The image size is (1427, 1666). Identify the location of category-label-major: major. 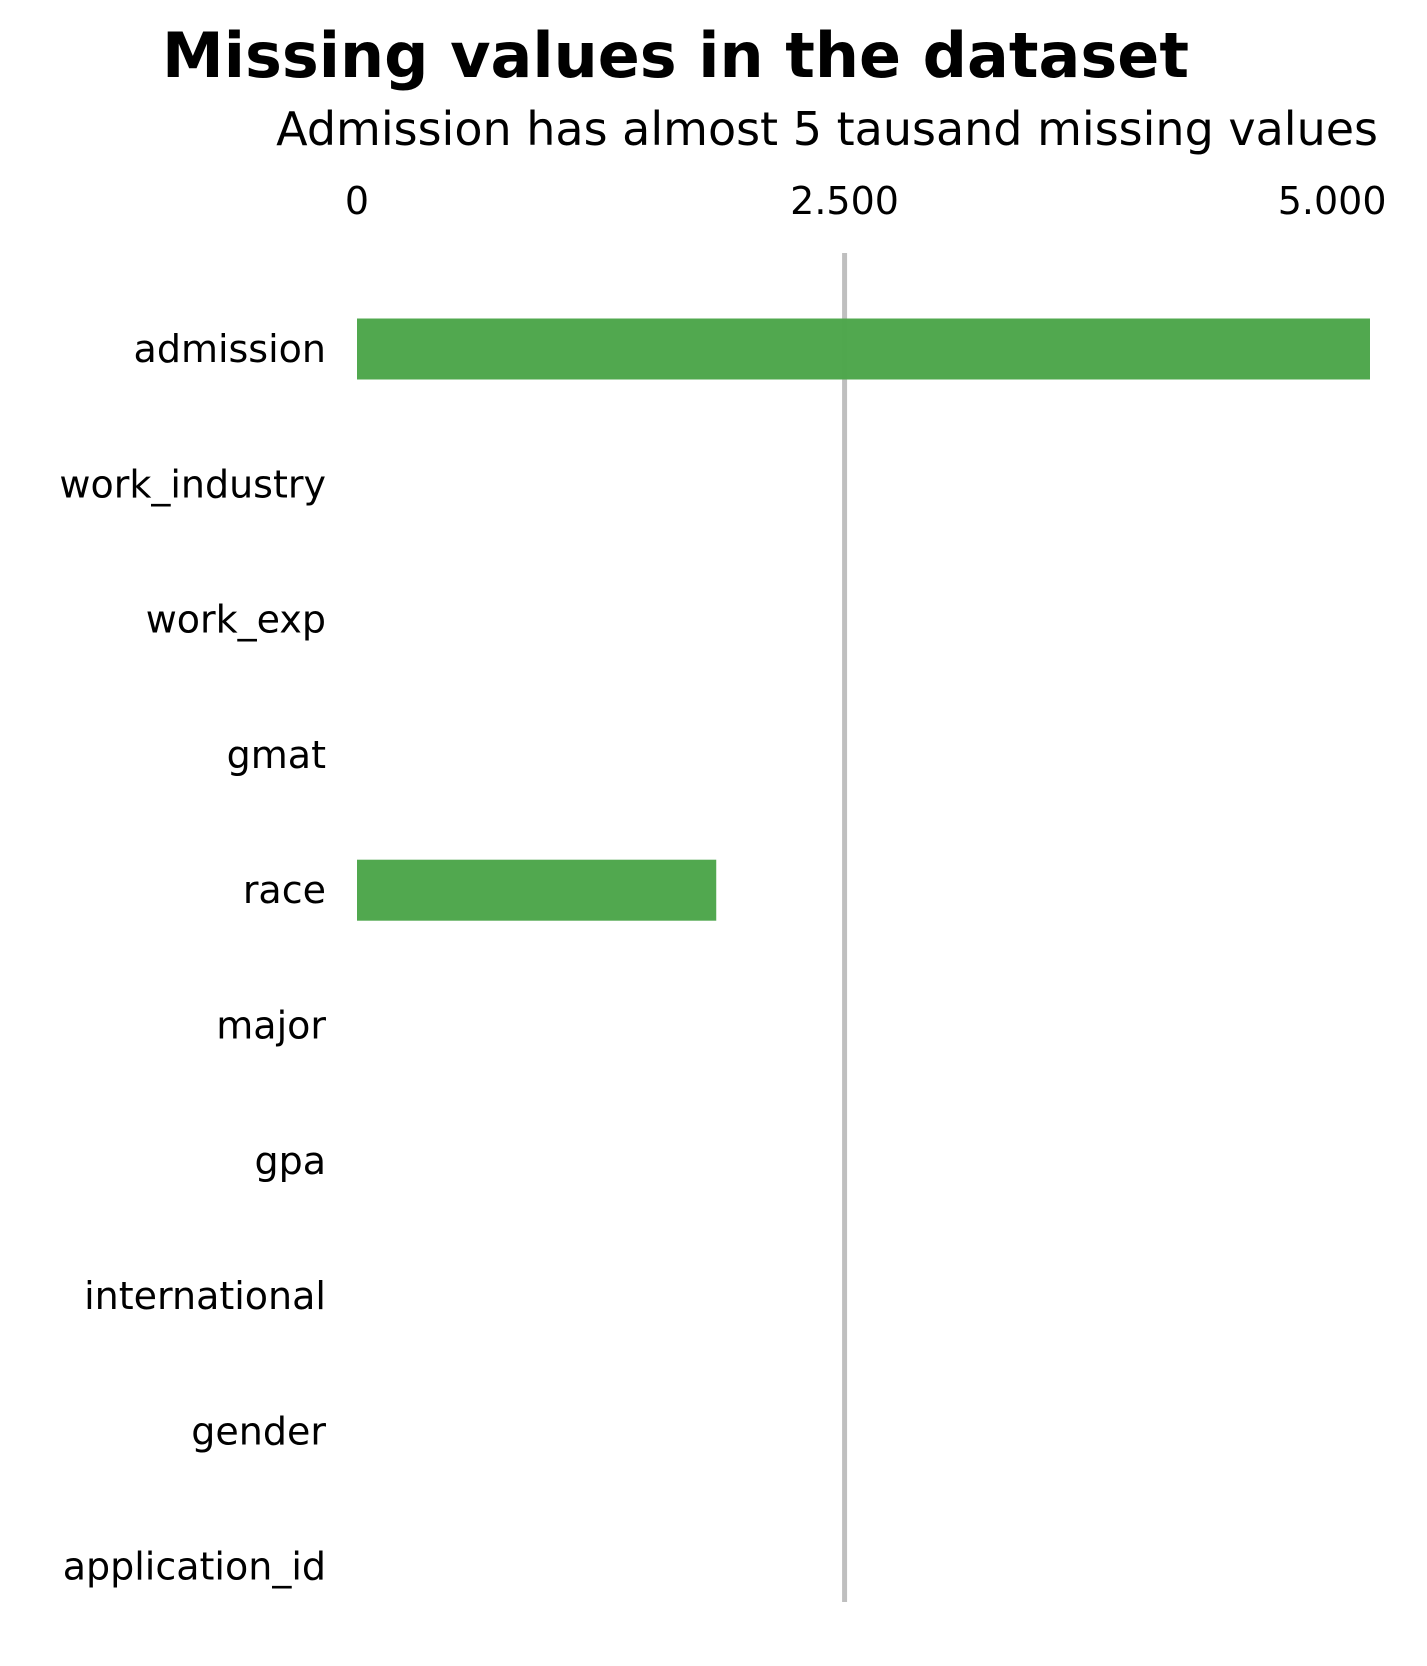
(271, 1026).